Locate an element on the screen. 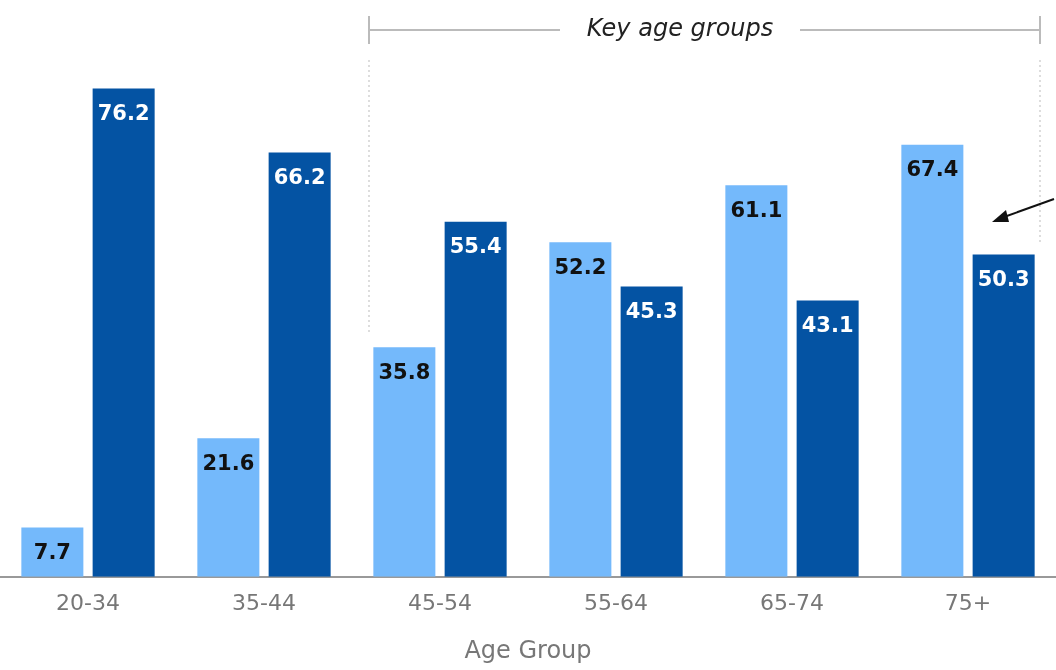 This screenshot has width=1056, height=670. data-label: 21.6 is located at coordinates (228, 462).